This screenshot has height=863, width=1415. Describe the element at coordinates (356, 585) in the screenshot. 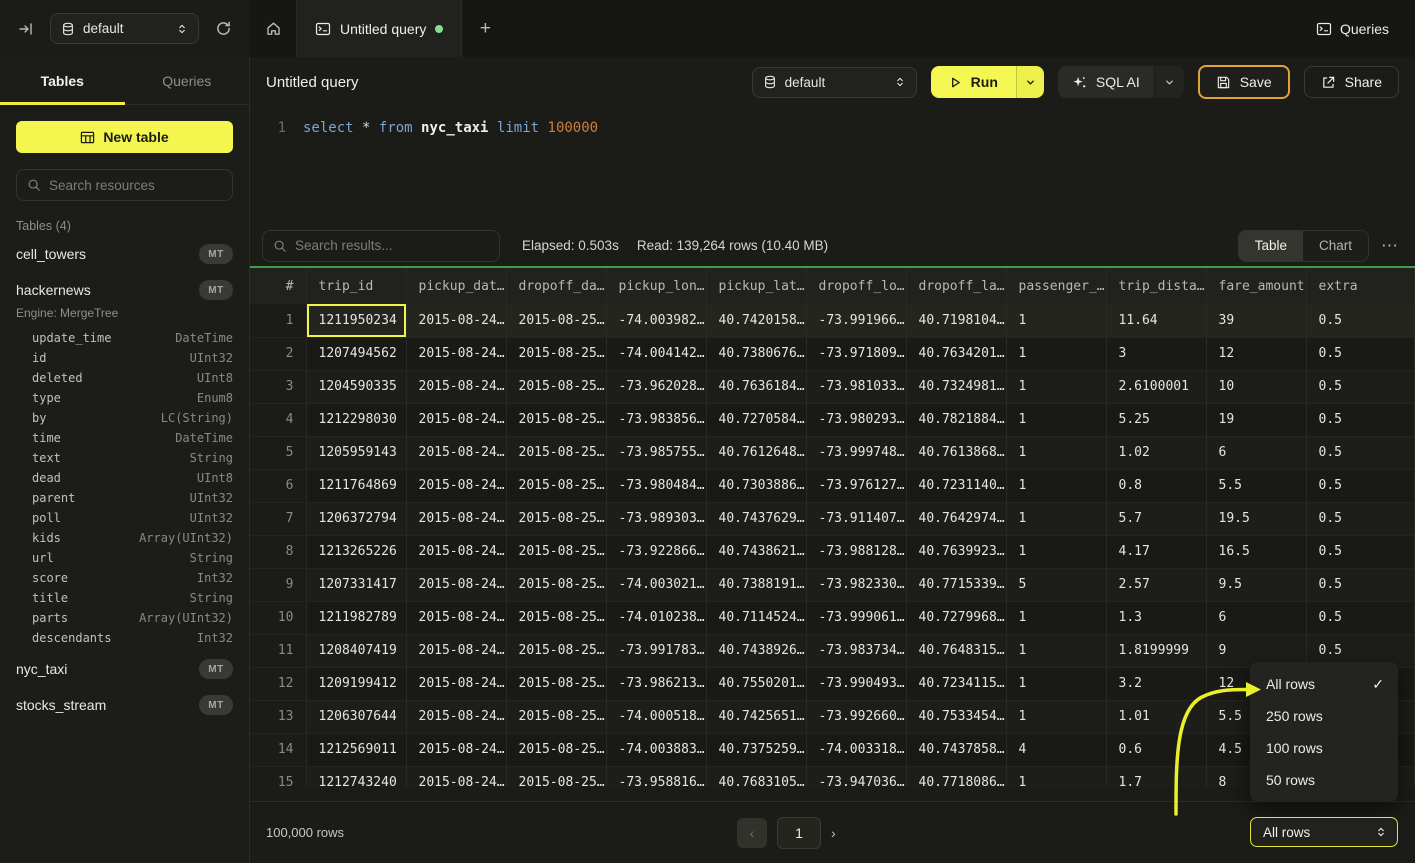

I see `table-cell: 1207331417` at that location.